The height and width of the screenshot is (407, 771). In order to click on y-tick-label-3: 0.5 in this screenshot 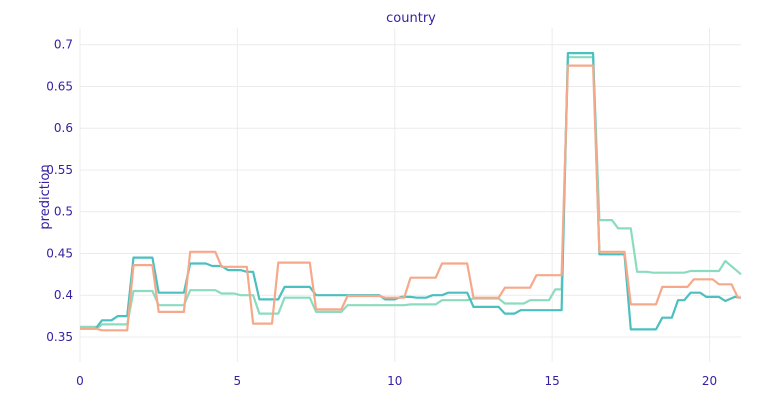, I will do `click(63, 212)`.